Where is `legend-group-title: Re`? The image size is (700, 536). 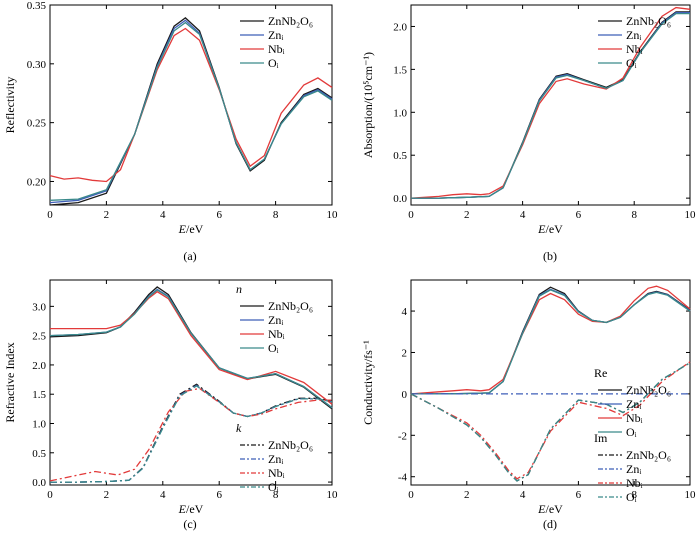 legend-group-title: Re is located at coordinates (600, 373).